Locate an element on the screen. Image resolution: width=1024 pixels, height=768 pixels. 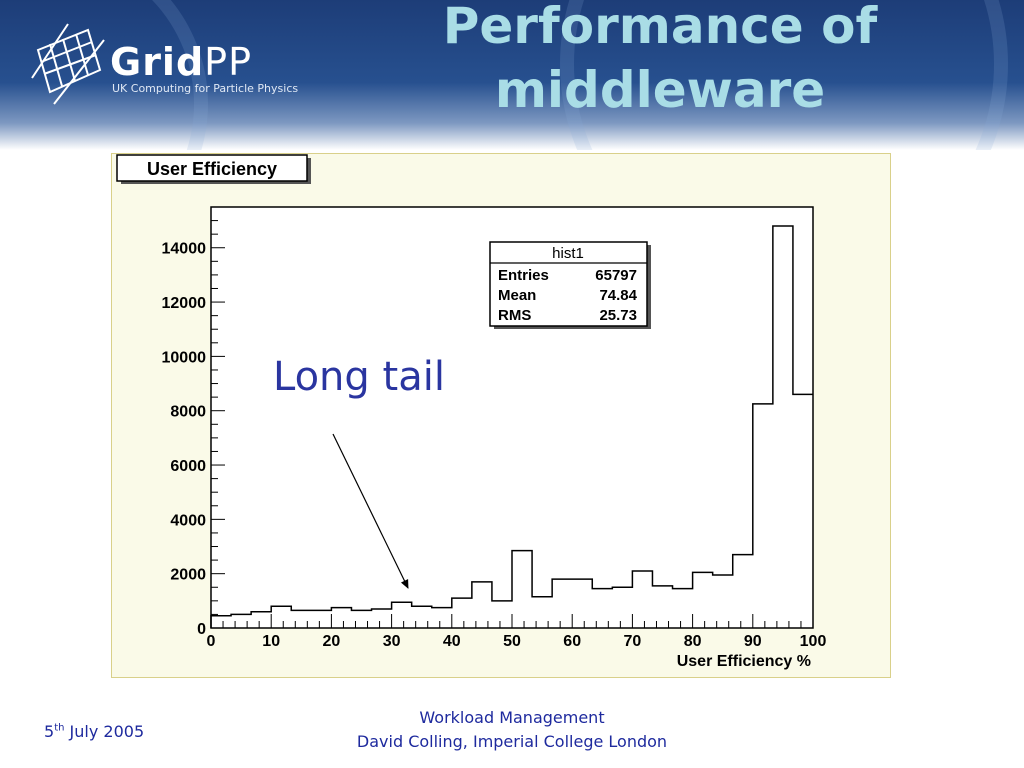
x-tick-label: 100 is located at coordinates (813, 641).